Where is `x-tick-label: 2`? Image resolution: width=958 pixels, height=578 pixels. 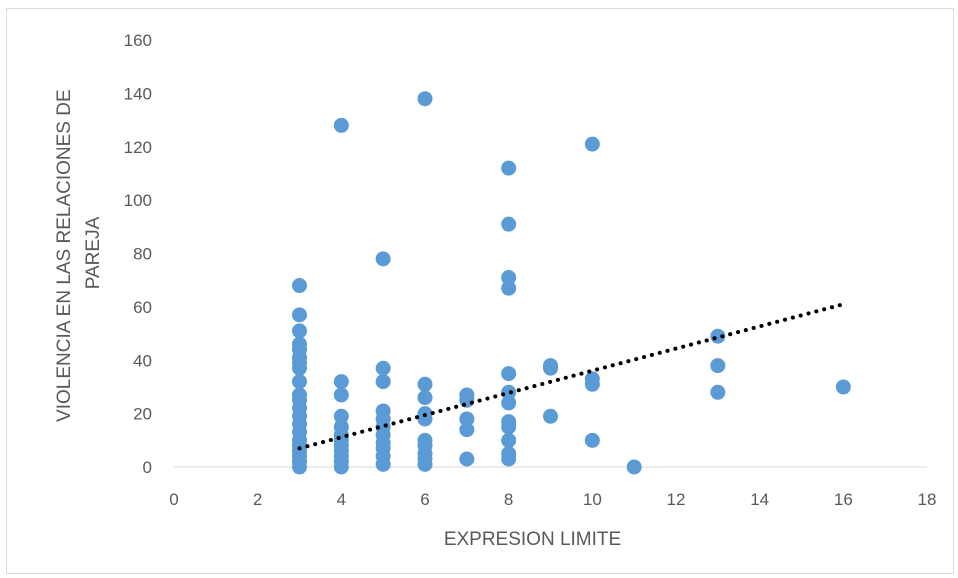 x-tick-label: 2 is located at coordinates (257, 499).